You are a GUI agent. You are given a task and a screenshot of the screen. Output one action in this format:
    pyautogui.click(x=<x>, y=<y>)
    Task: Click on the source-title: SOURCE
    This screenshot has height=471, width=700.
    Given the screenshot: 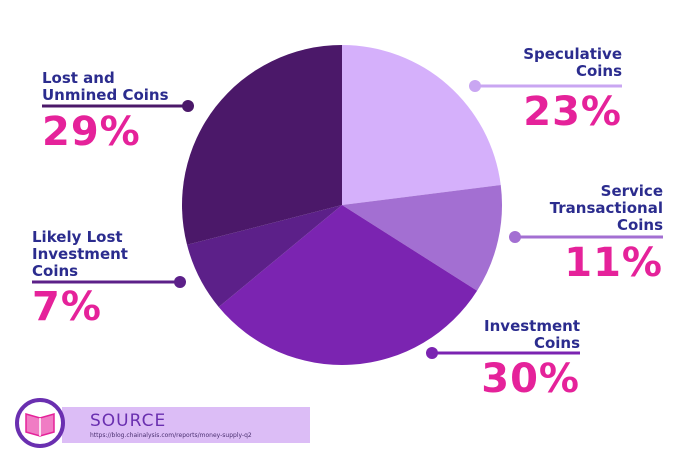 What is the action you would take?
    pyautogui.click(x=128, y=421)
    